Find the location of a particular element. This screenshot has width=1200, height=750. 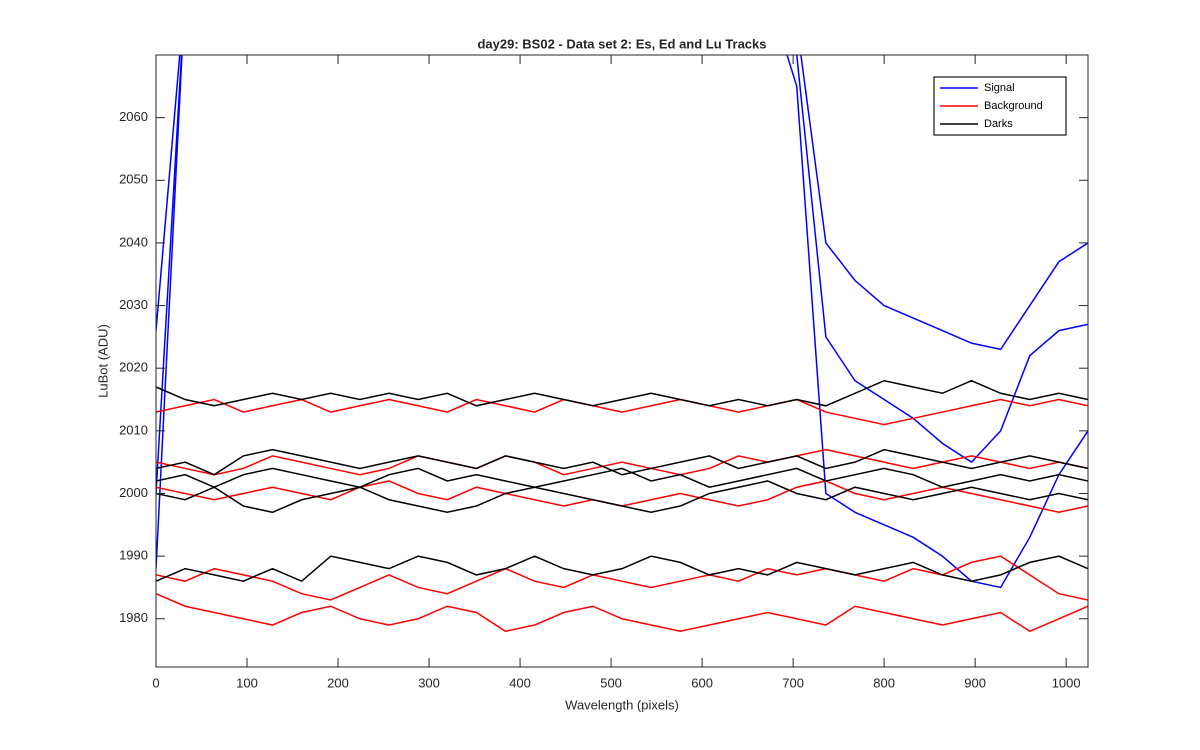

y-tick-label: 2020 is located at coordinates (133, 367).